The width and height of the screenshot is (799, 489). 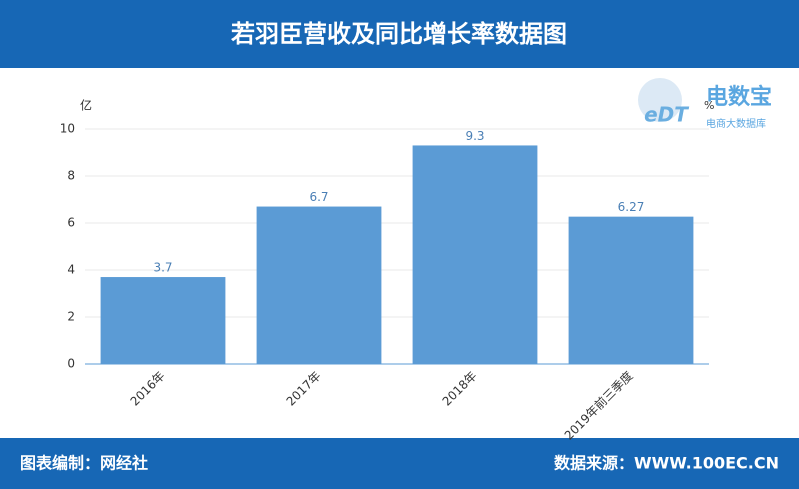 What do you see at coordinates (736, 123) in the screenshot?
I see `logo-sub: 电商大数据库` at bounding box center [736, 123].